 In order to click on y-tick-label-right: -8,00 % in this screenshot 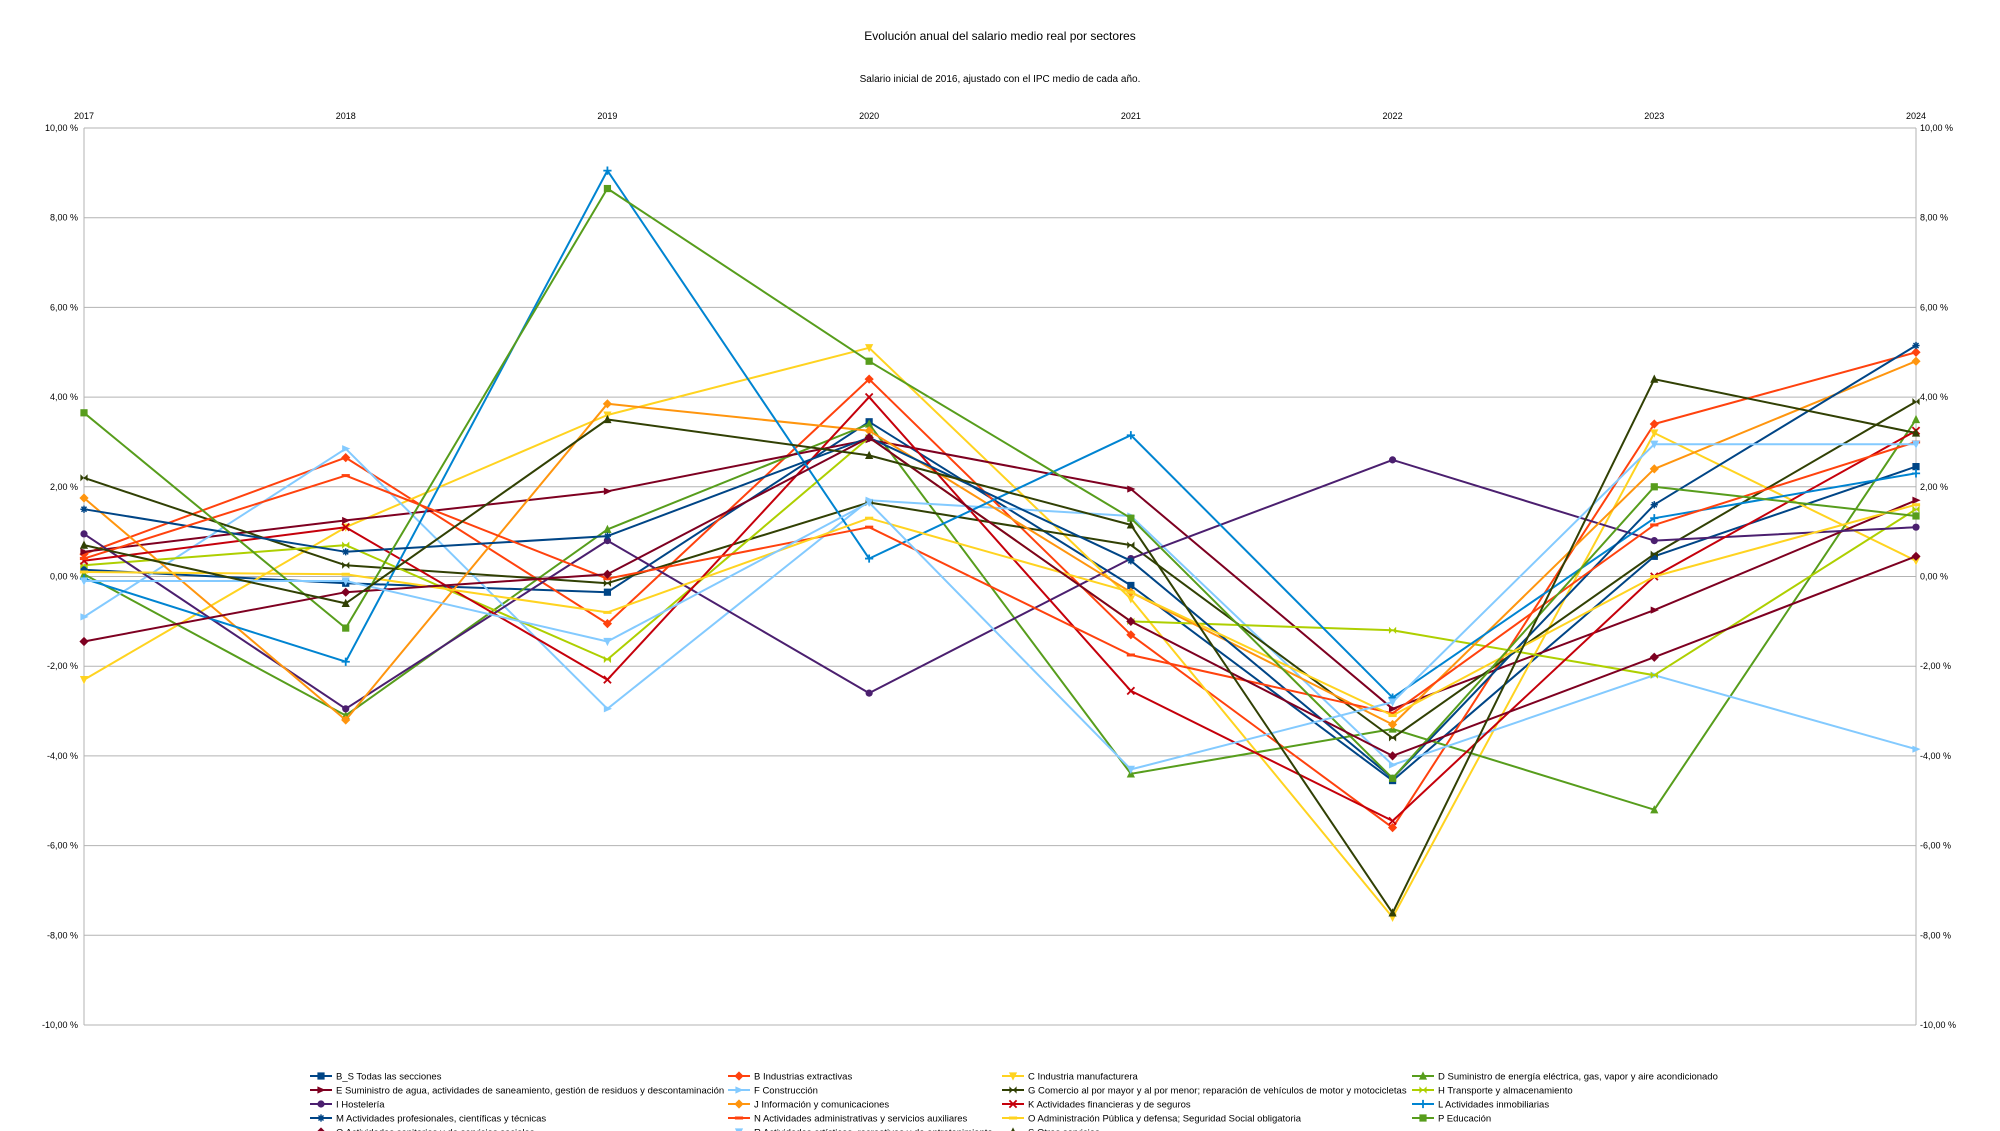, I will do `click(1935, 935)`.